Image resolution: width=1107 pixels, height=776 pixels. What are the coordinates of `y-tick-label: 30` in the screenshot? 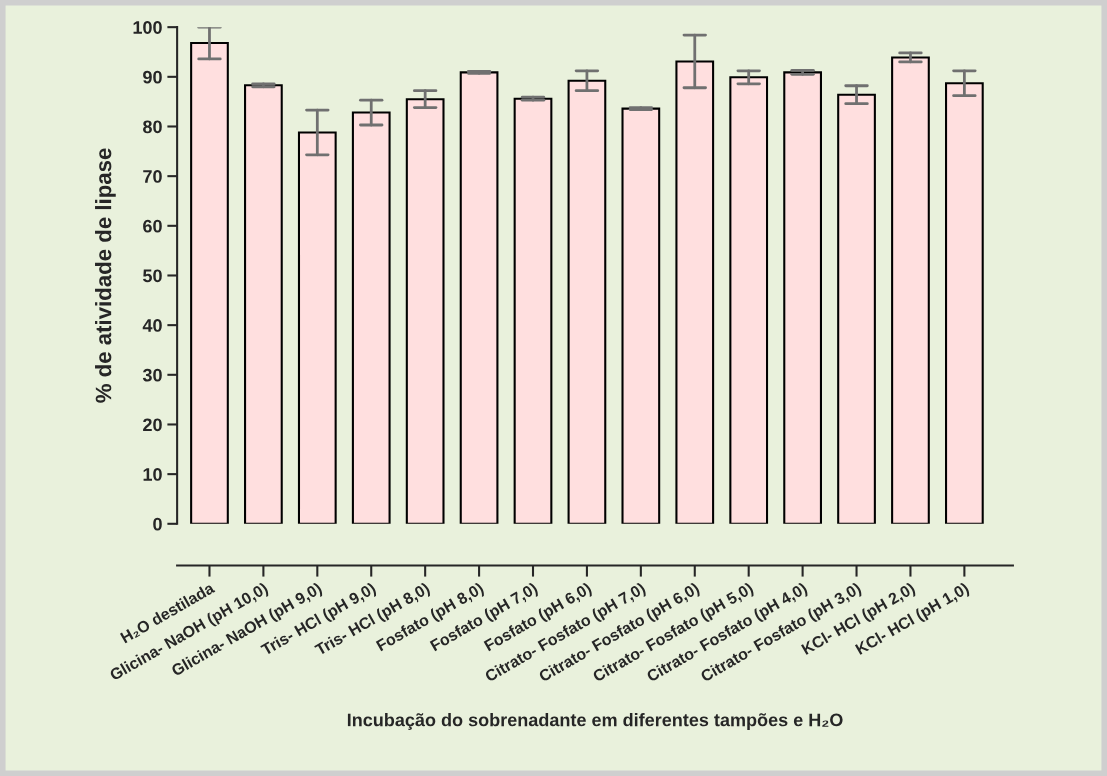 It's located at (152, 375).